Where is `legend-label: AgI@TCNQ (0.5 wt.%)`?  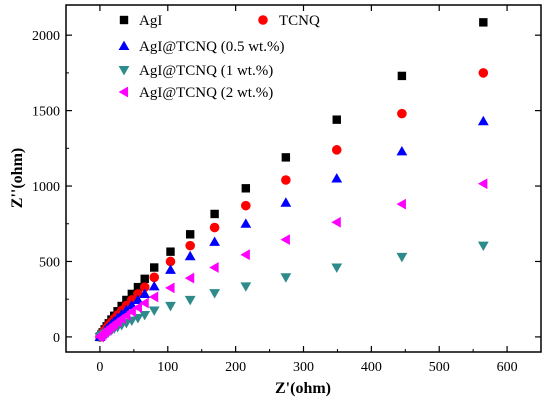
legend-label: AgI@TCNQ (0.5 wt.%) is located at coordinates (211, 47).